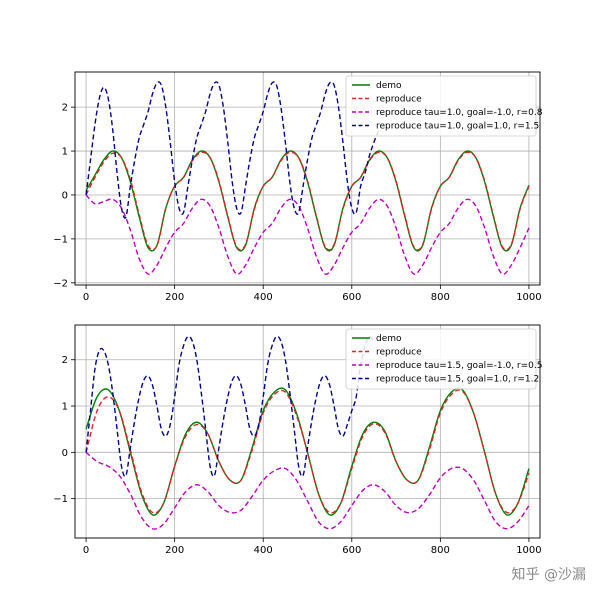  I want to click on legend-label: reproduce tau=1.0, goal=1.0, r=1.5, so click(457, 127).